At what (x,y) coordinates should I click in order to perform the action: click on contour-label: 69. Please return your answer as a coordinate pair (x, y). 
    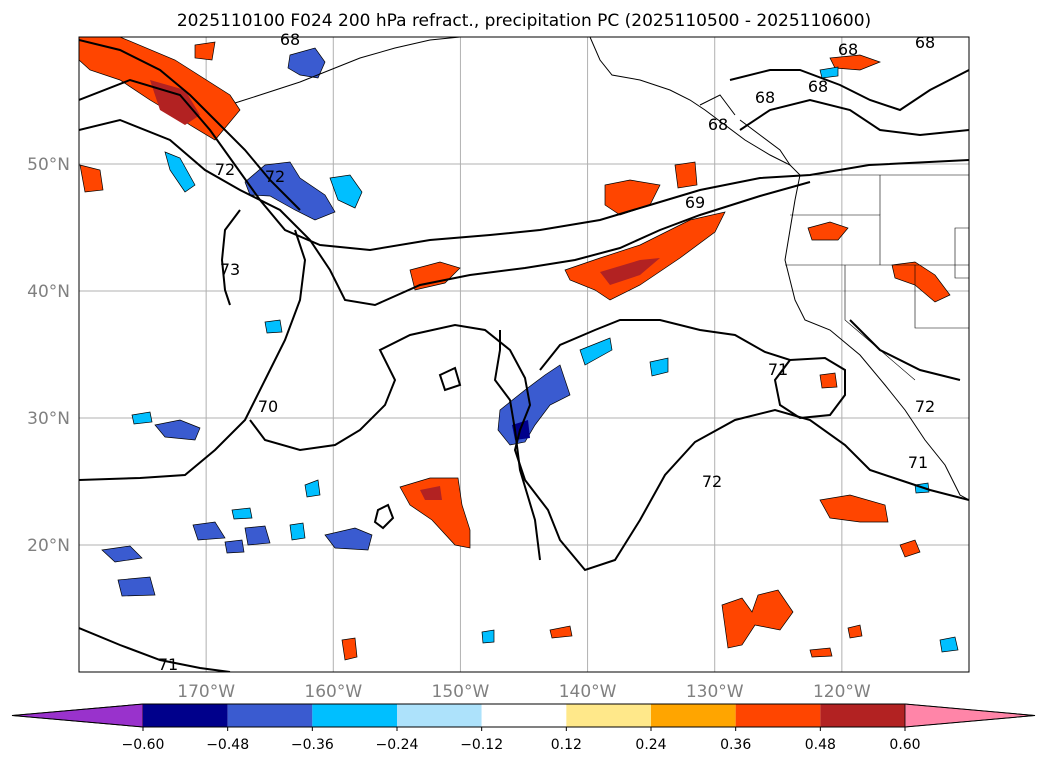
    Looking at the image, I should click on (695, 202).